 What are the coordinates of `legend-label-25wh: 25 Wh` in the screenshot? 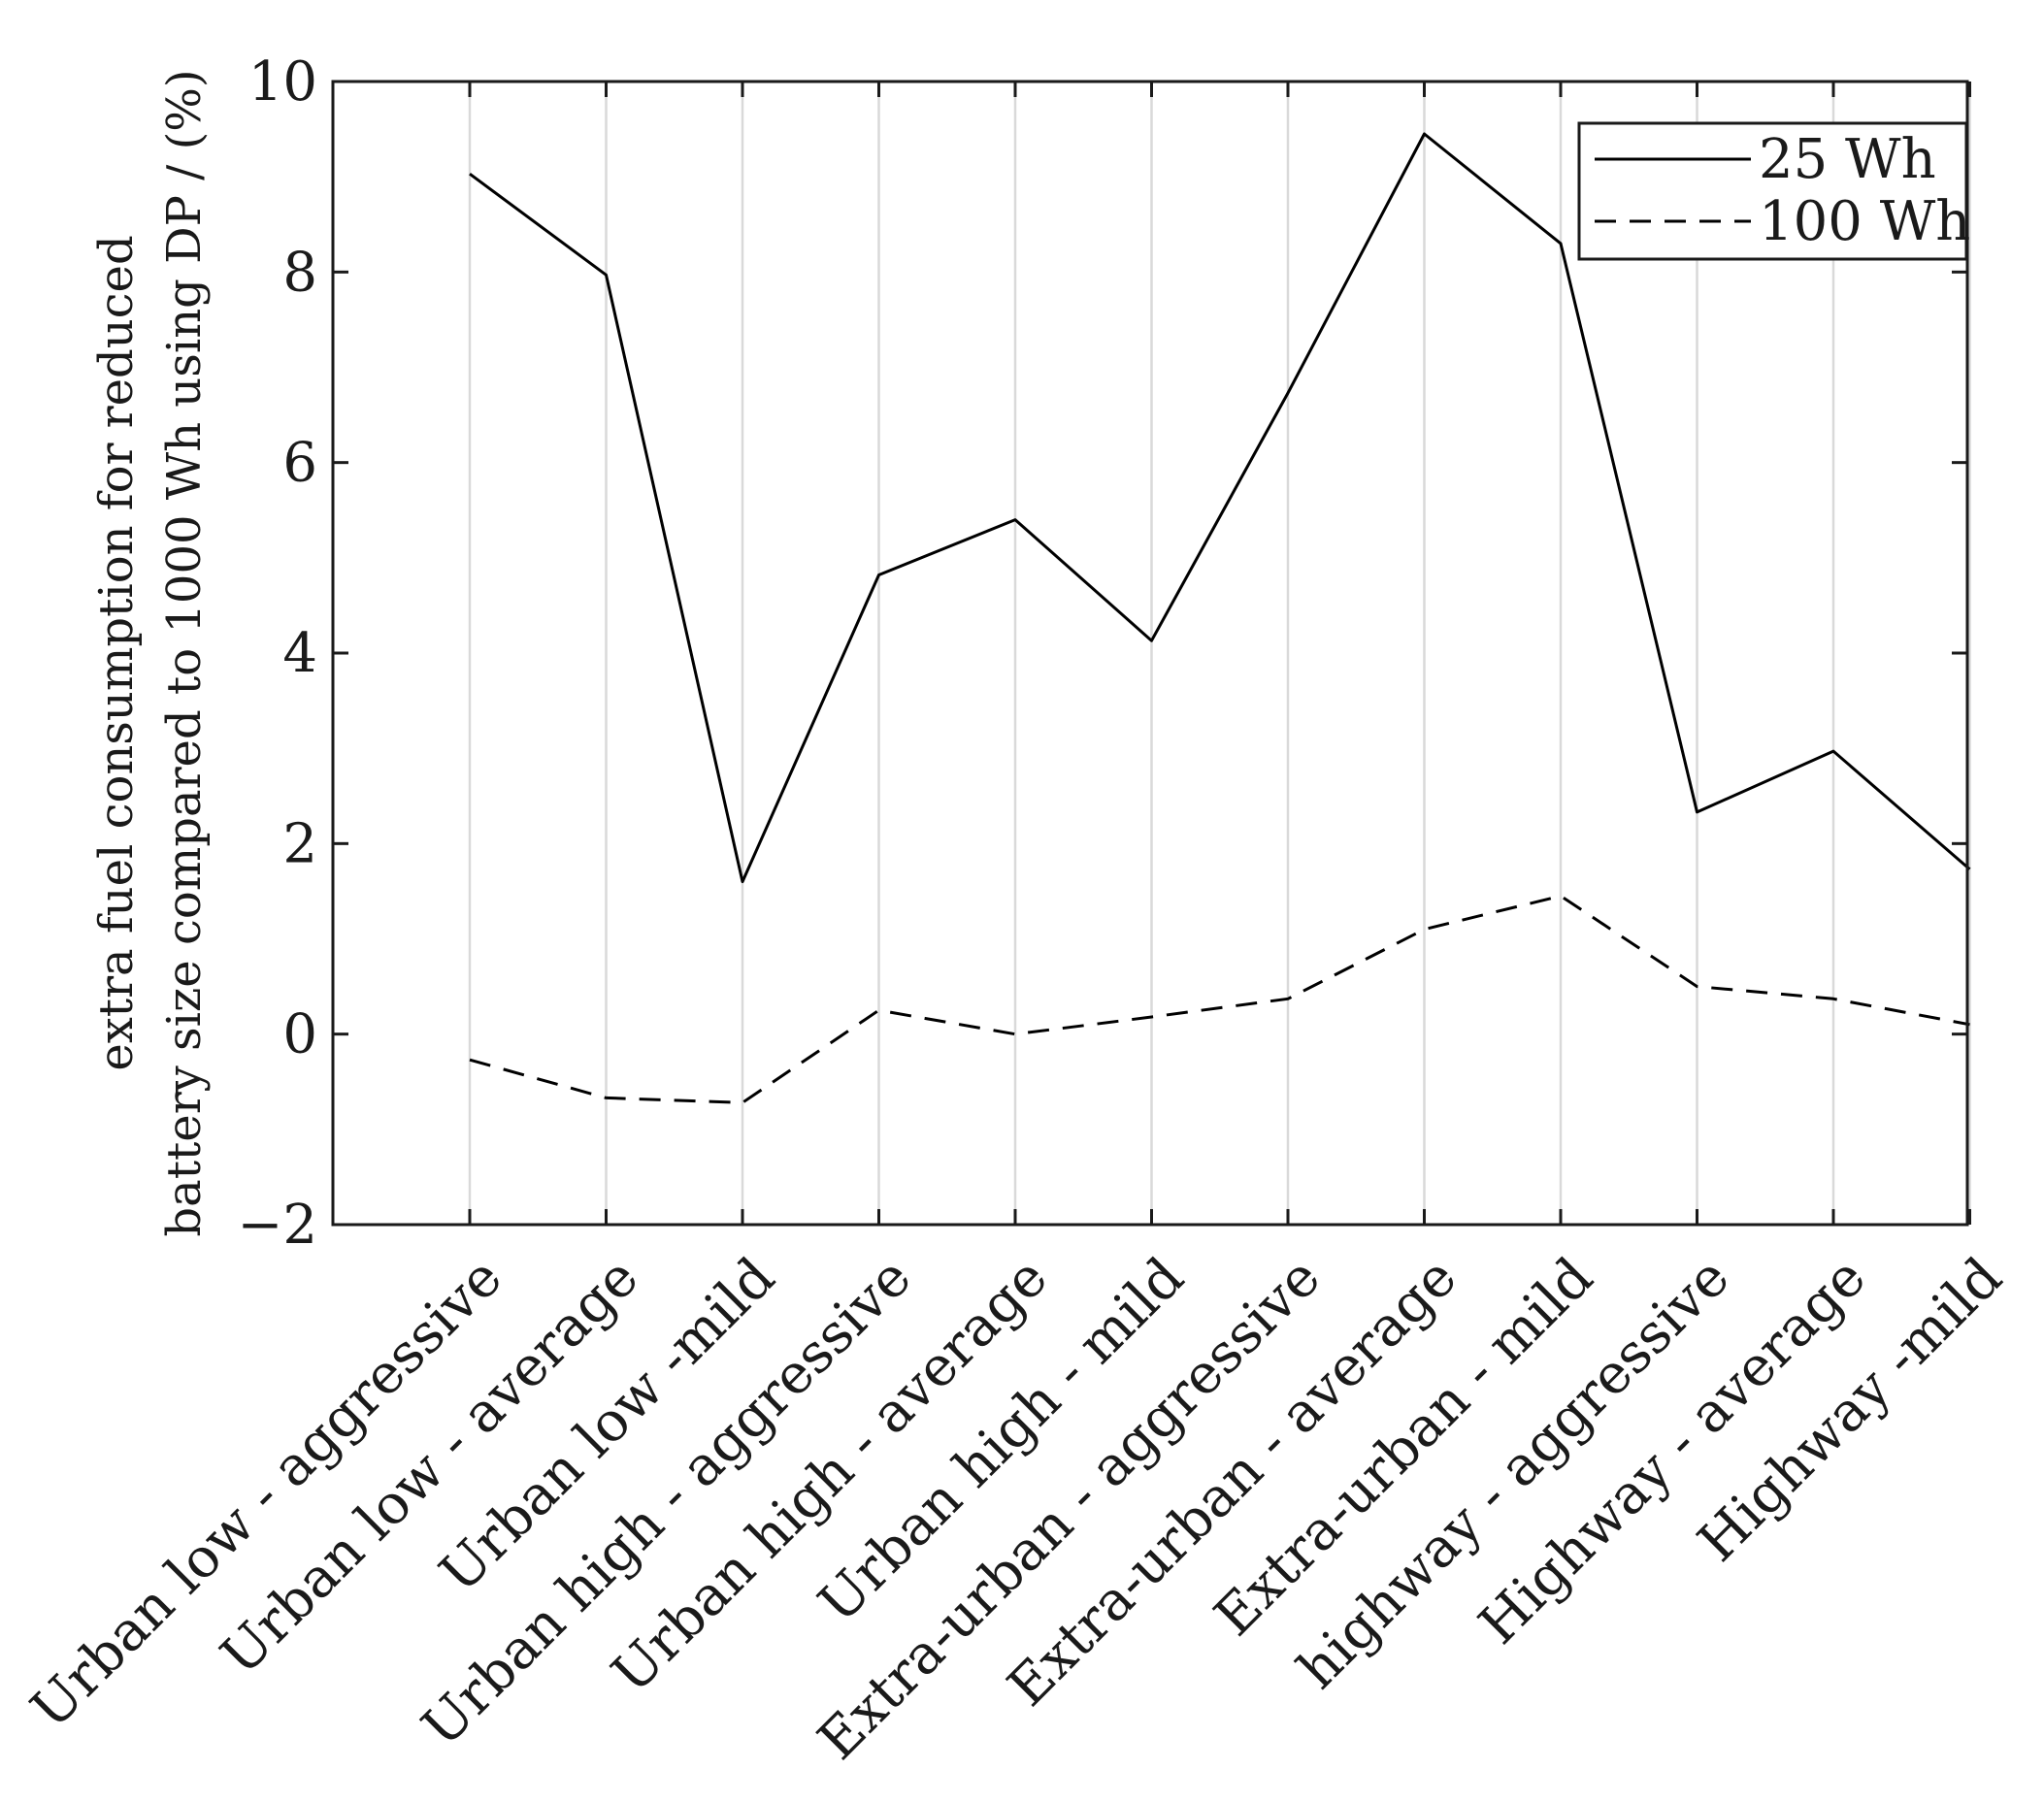 It's located at (1847, 159).